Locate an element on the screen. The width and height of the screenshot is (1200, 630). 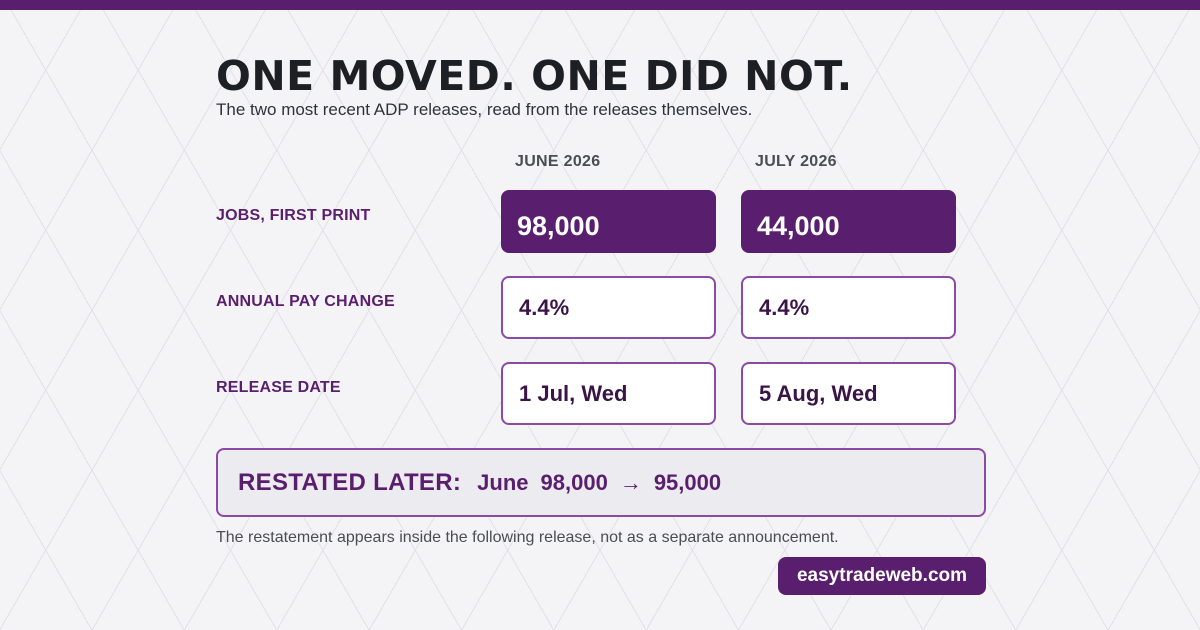
release-date-june-value: 1 Jul, Wed is located at coordinates (608, 393).